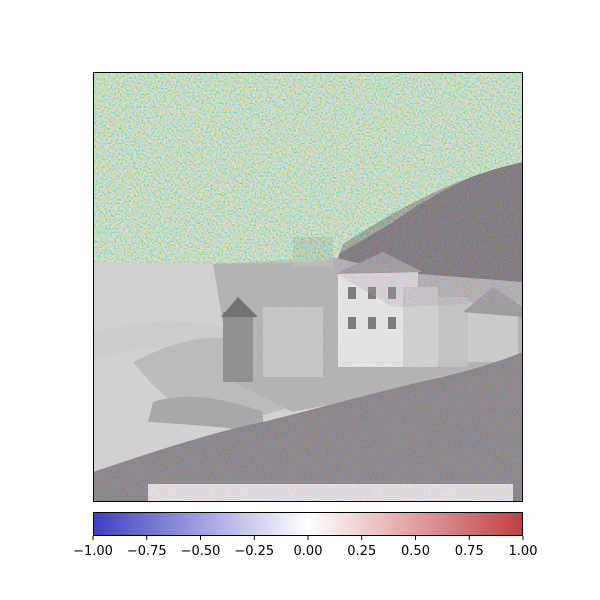 The width and height of the screenshot is (600, 600). I want to click on colorbar-tick-label: −0.50, so click(201, 551).